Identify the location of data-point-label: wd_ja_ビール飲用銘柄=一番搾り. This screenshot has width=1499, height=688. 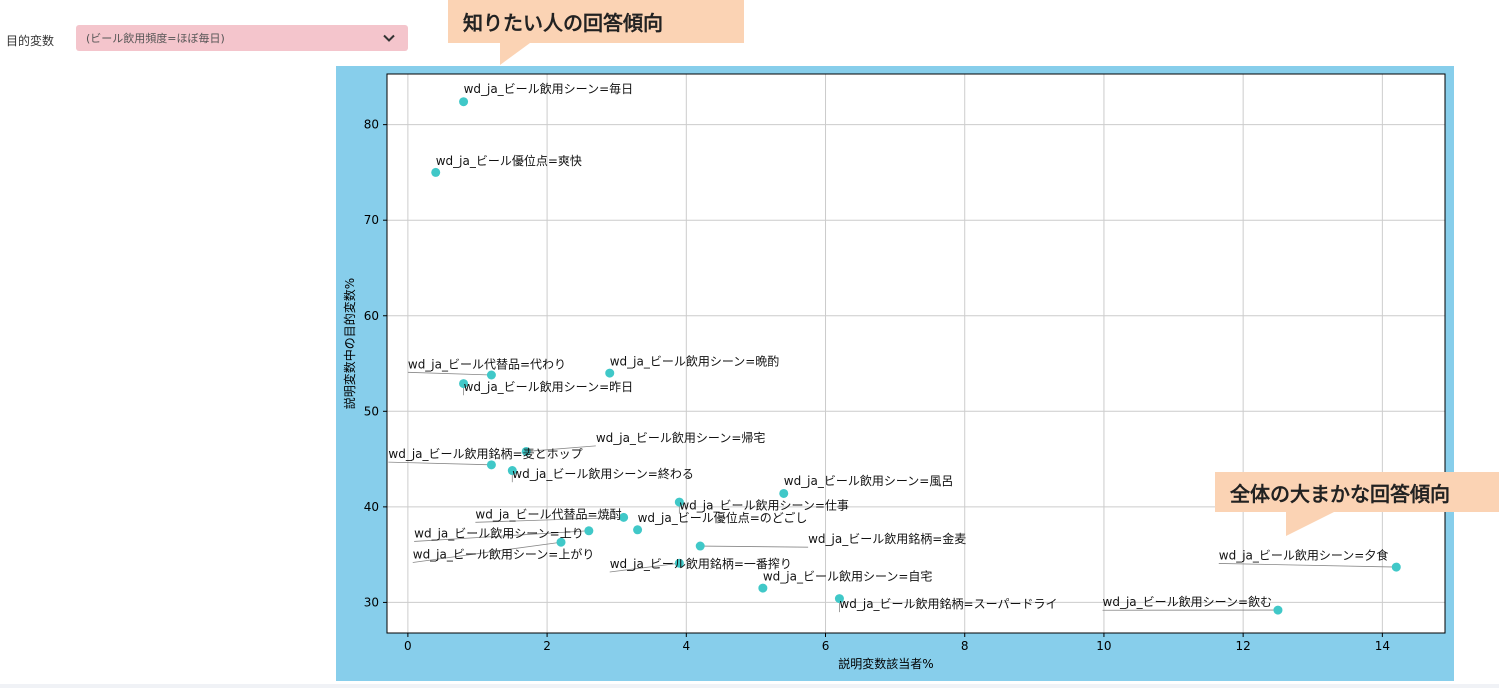
(701, 563).